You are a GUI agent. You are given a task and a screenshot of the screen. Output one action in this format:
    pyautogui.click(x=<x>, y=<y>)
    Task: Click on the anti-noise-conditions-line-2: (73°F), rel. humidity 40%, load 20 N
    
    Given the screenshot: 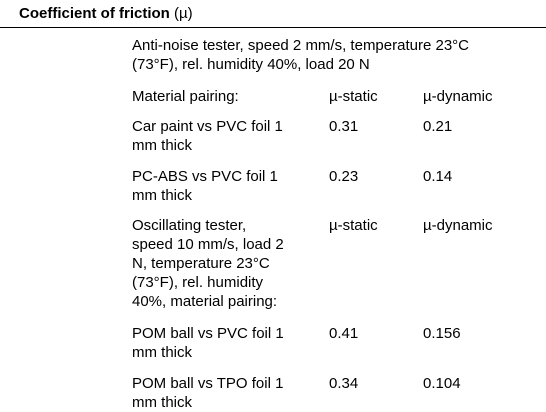 What is the action you would take?
    pyautogui.click(x=251, y=64)
    